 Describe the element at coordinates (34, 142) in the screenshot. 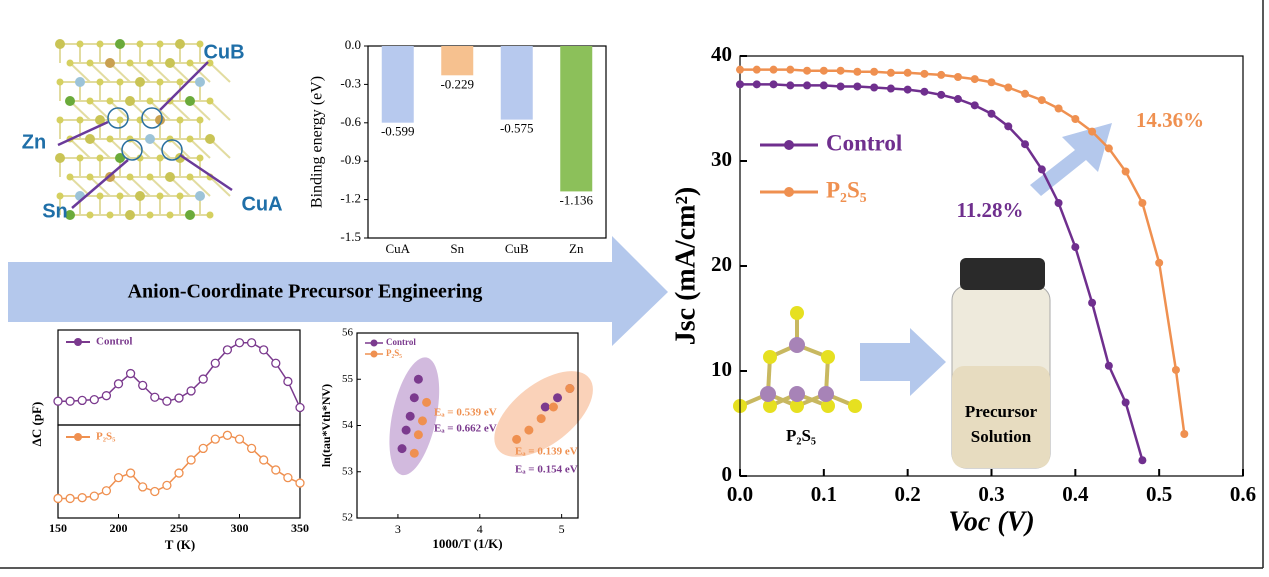

I see `site-label: Zn` at that location.